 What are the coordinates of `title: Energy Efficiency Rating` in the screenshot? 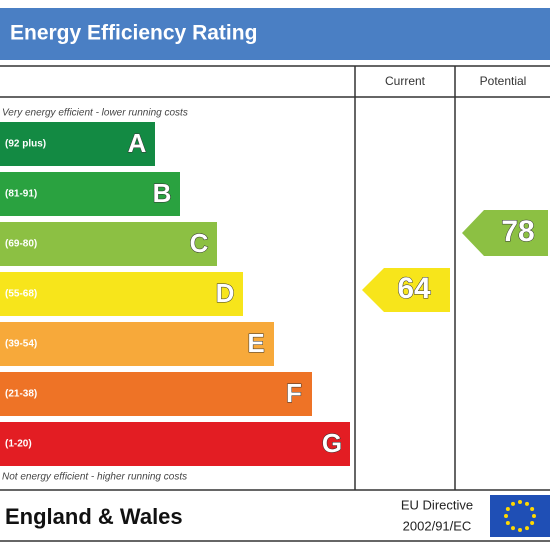 It's located at (133, 33).